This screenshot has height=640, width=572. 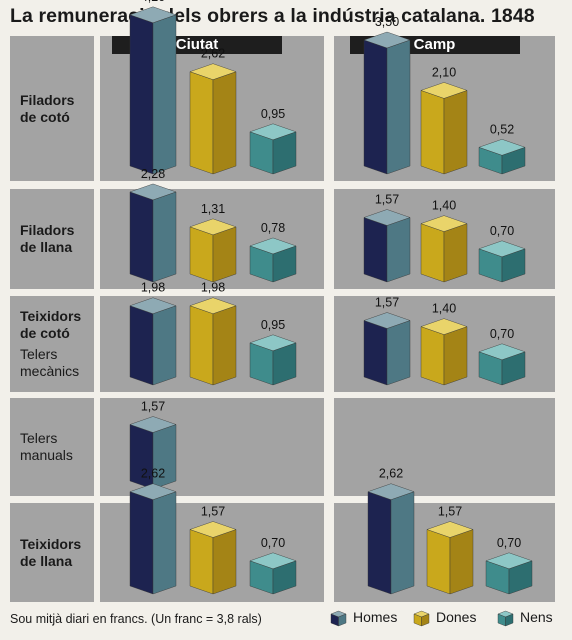 What do you see at coordinates (45, 333) in the screenshot?
I see `row-label-line: de cotó` at bounding box center [45, 333].